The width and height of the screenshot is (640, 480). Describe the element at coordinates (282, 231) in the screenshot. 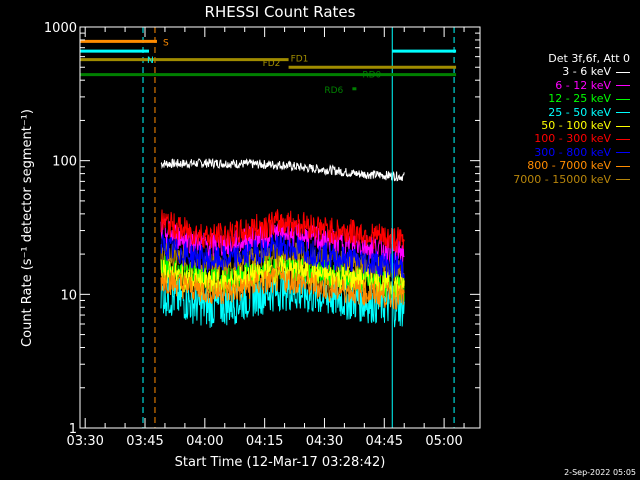

I see `series-line-100-300-kev` at that location.